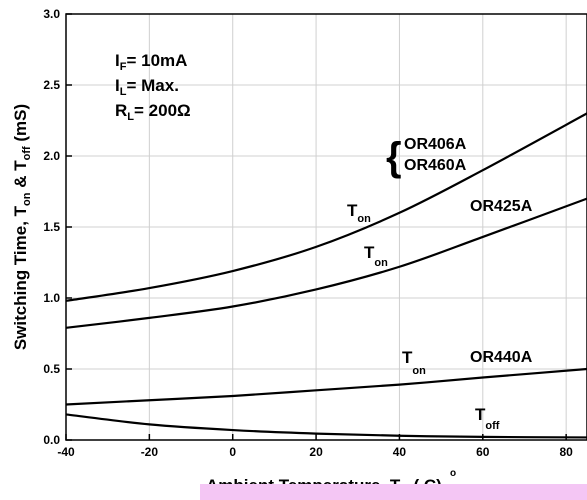 The height and width of the screenshot is (500, 587). I want to click on y-tick-label: 1.5, so click(51, 227).